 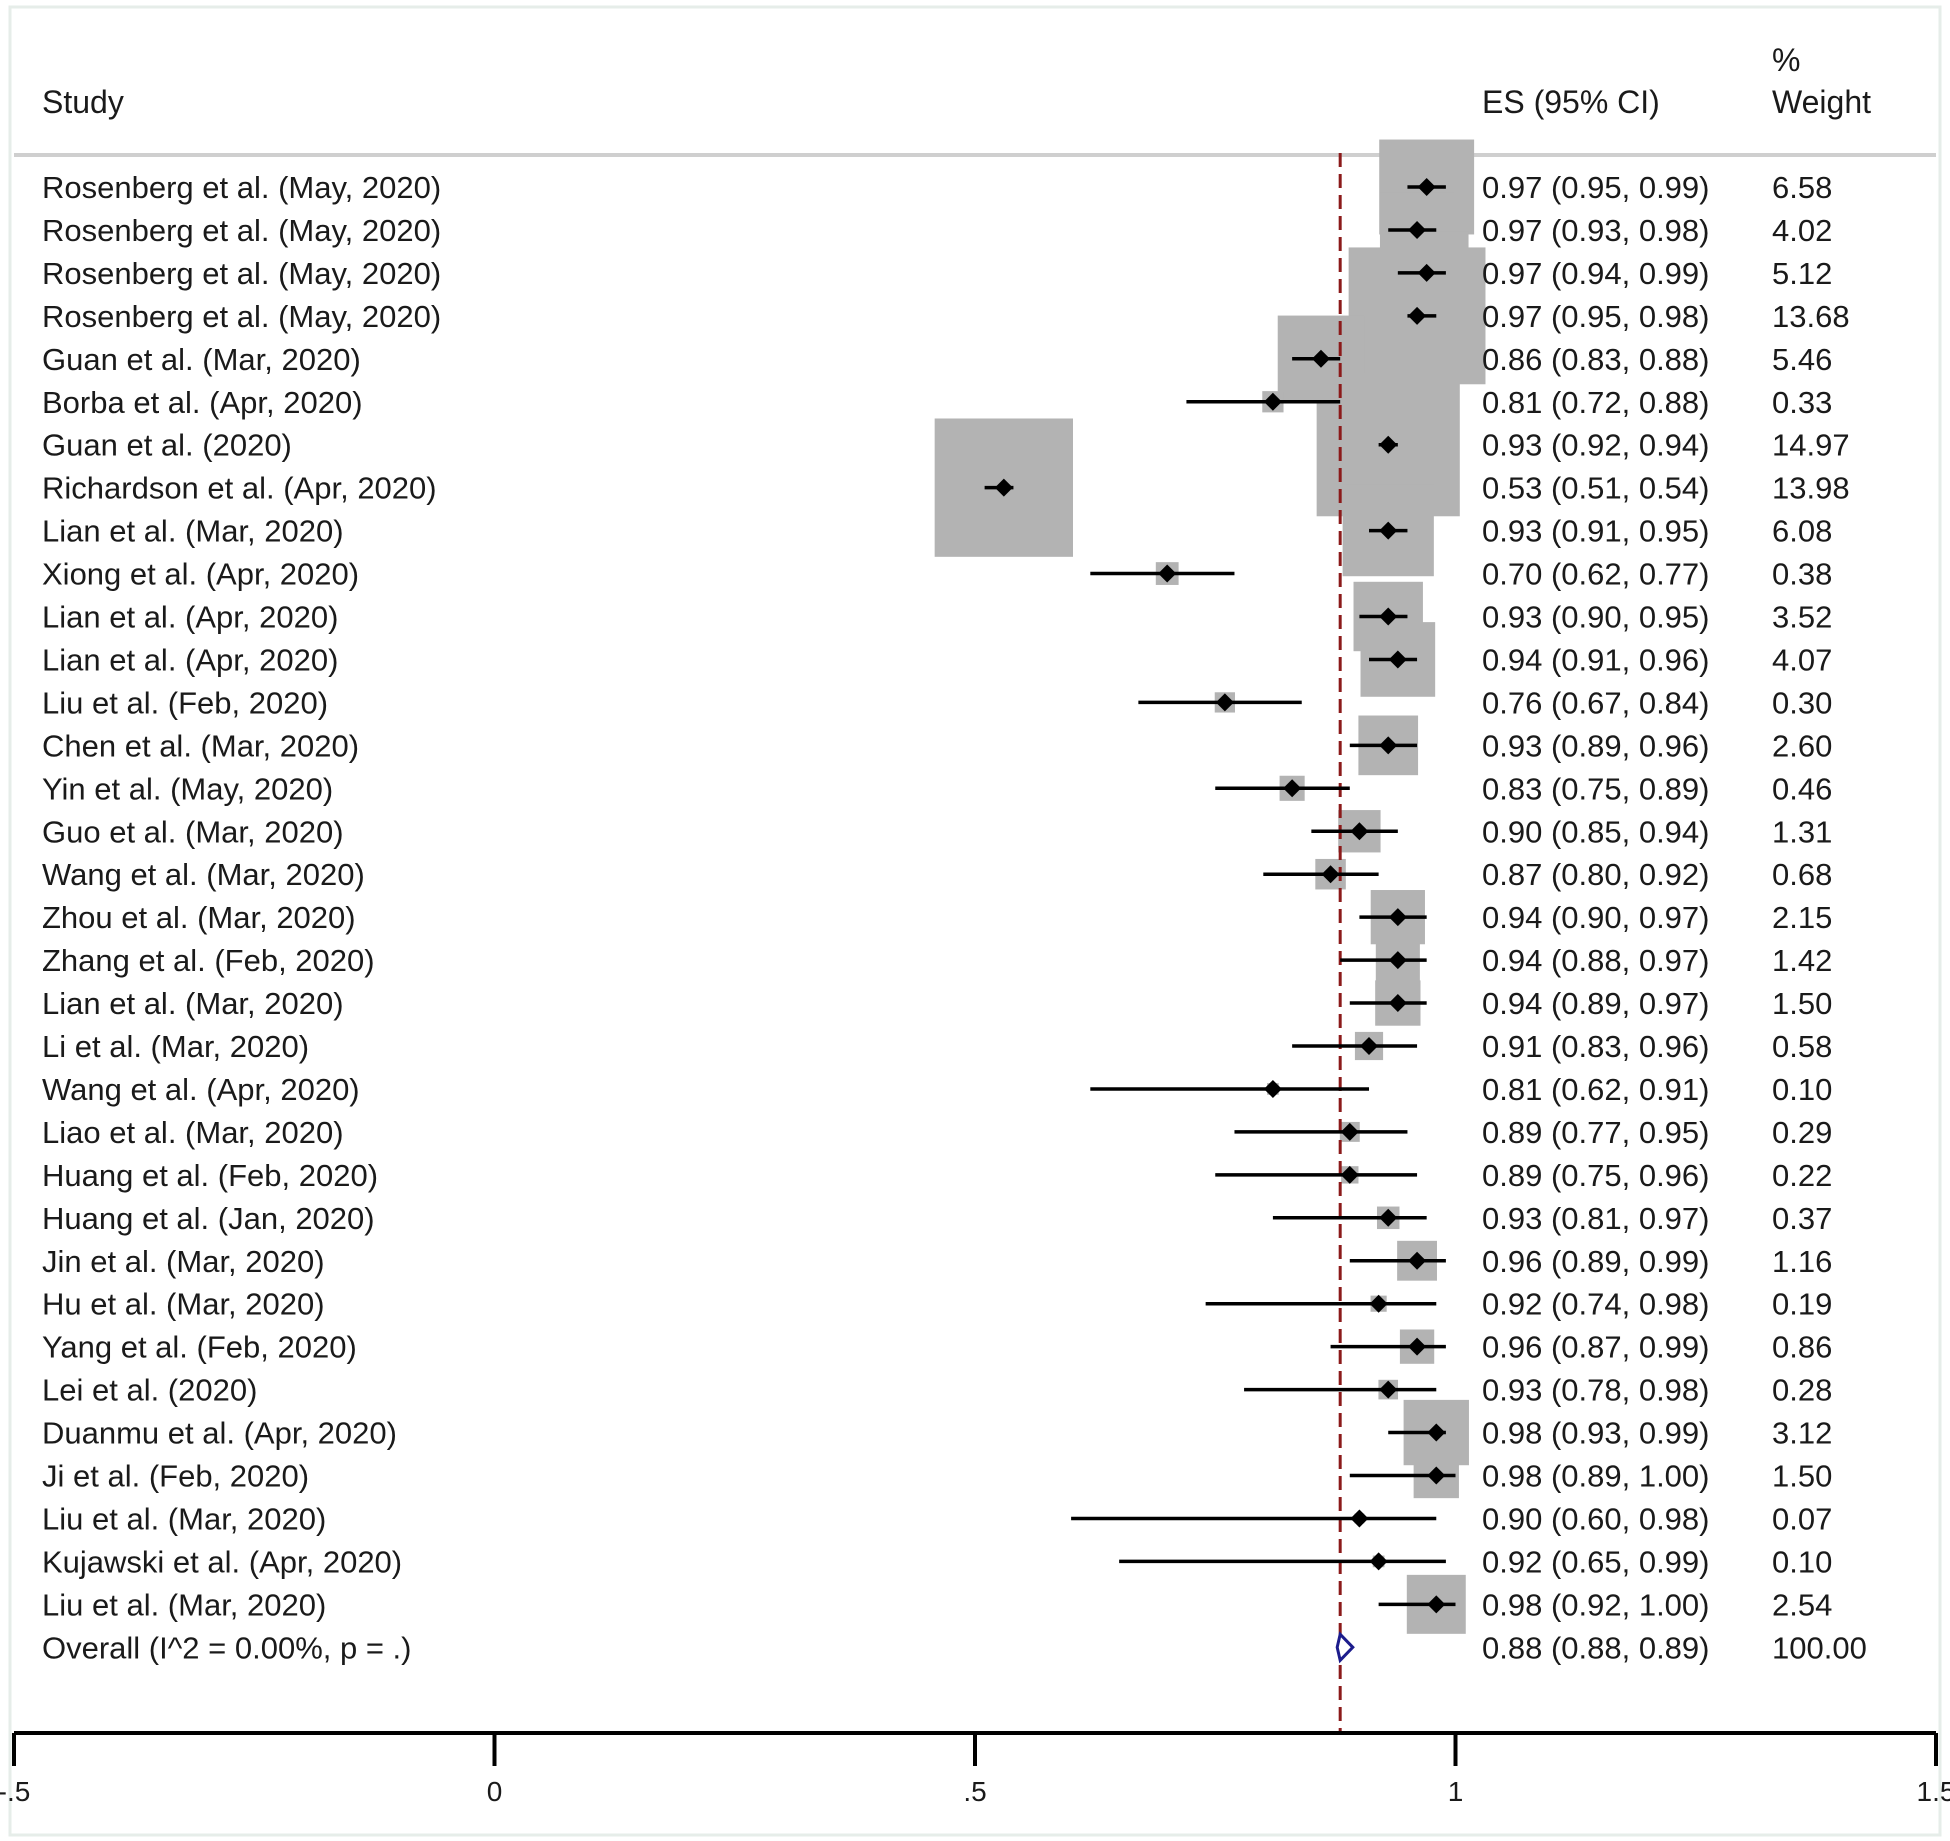 What do you see at coordinates (199, 917) in the screenshot?
I see `study-label: Zhou et al. (Mar, 2020)` at bounding box center [199, 917].